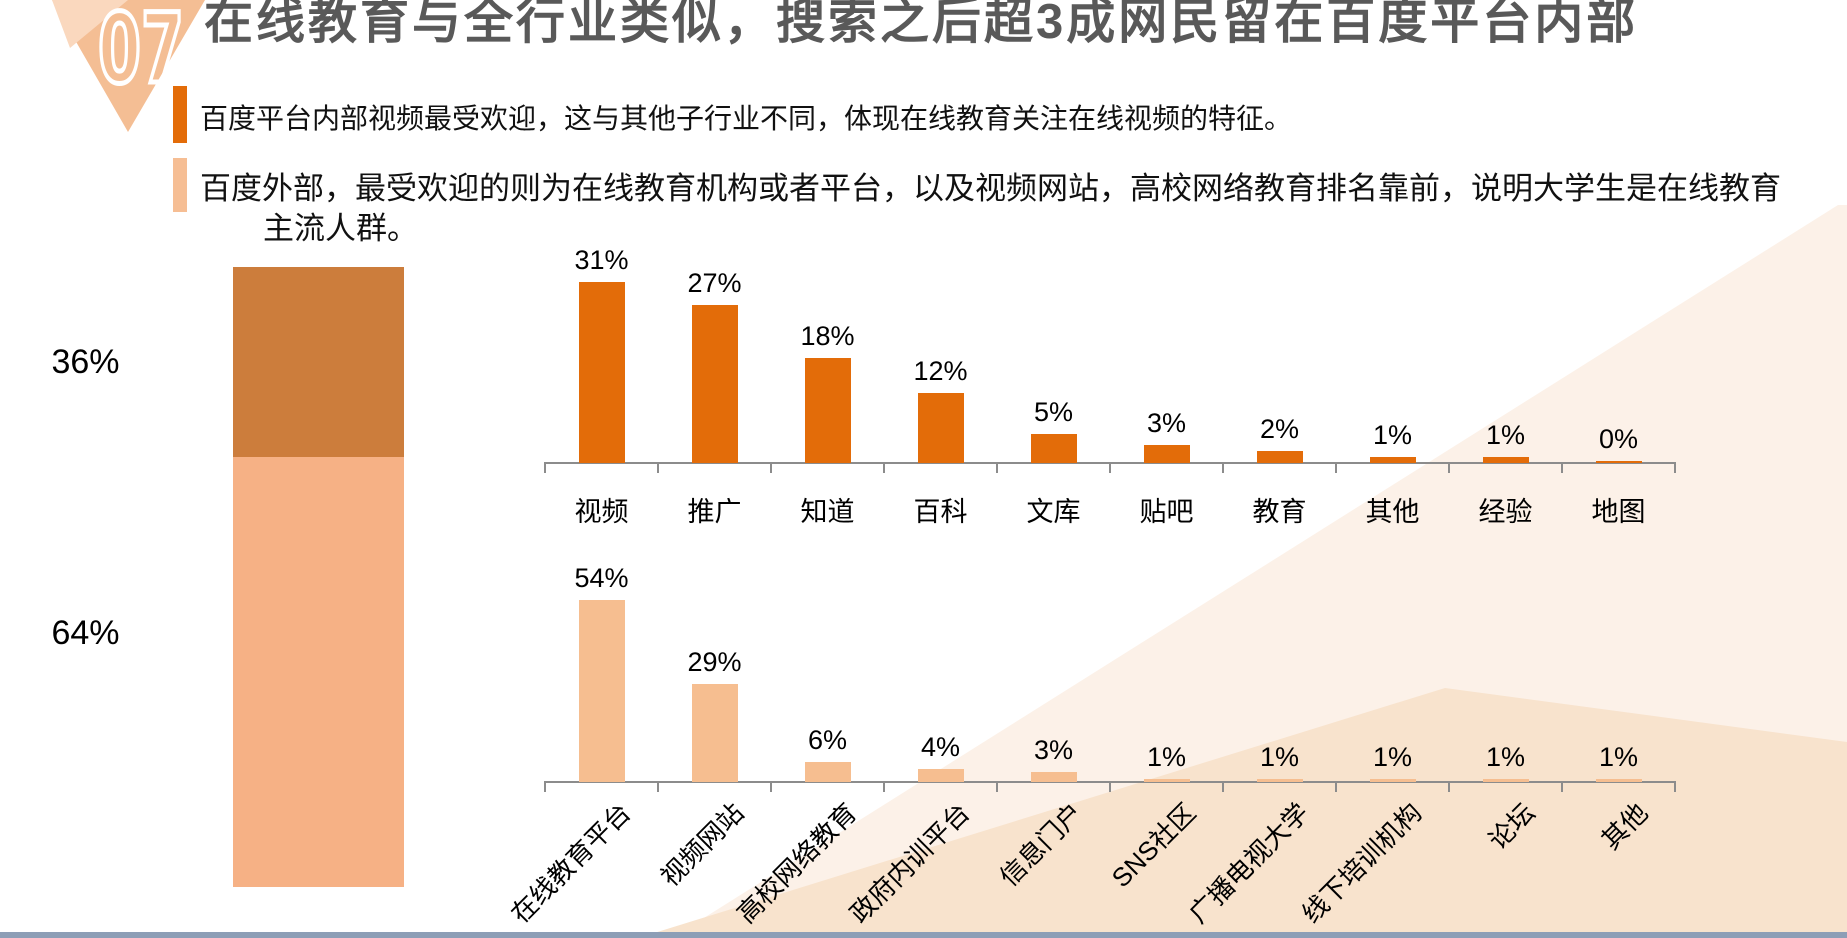  Describe the element at coordinates (940, 512) in the screenshot. I see `category-label: 百科` at that location.